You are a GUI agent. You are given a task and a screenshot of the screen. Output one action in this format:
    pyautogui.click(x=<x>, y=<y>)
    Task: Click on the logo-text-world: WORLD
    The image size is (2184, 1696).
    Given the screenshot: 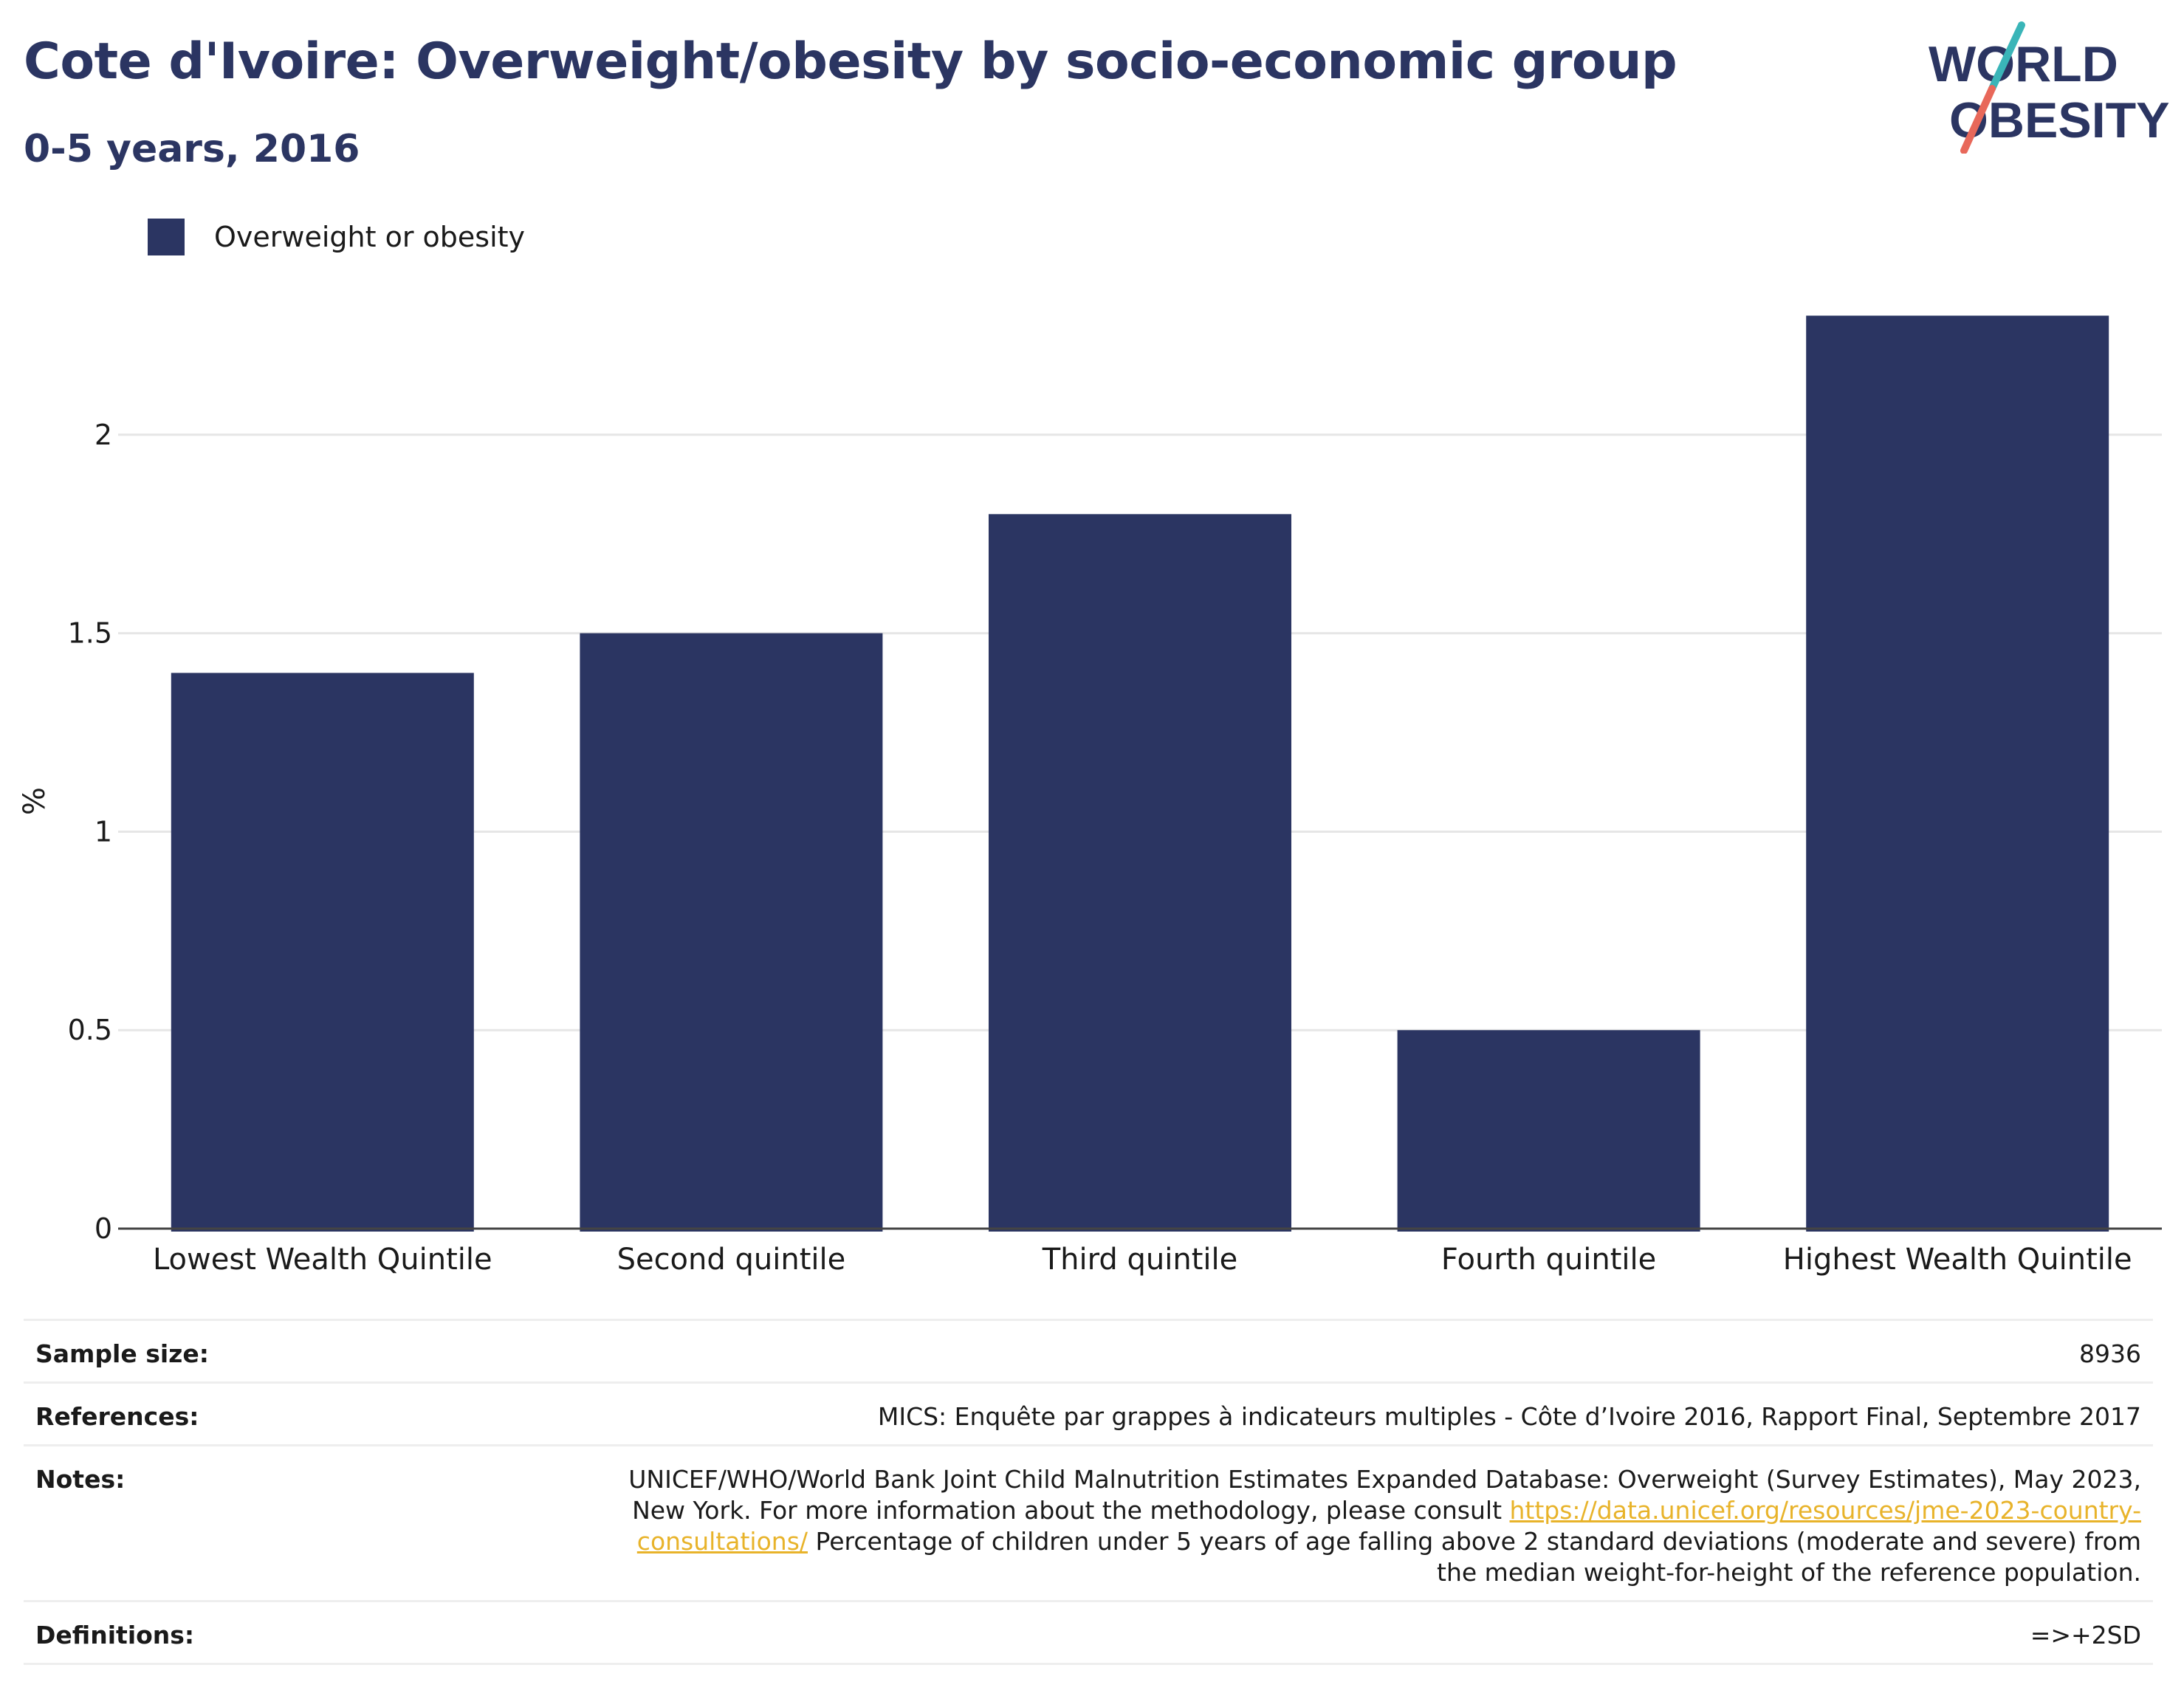 What is the action you would take?
    pyautogui.click(x=2024, y=64)
    